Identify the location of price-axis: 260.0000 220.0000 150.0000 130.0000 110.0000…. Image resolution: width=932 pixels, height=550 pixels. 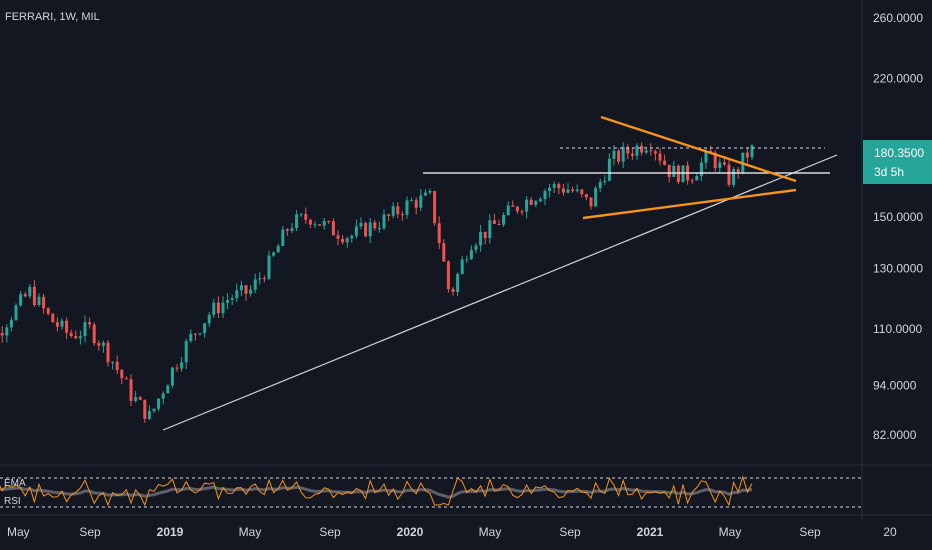
(898, 226).